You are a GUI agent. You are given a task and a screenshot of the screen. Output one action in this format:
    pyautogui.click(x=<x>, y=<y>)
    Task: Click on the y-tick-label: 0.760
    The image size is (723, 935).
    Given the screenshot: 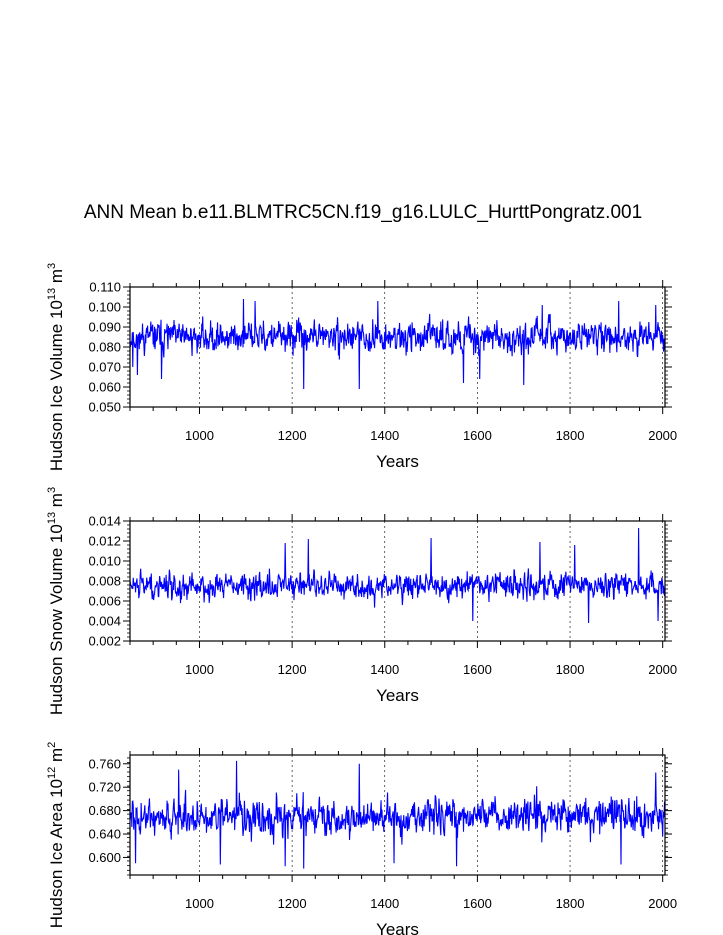 What is the action you would take?
    pyautogui.click(x=104, y=763)
    